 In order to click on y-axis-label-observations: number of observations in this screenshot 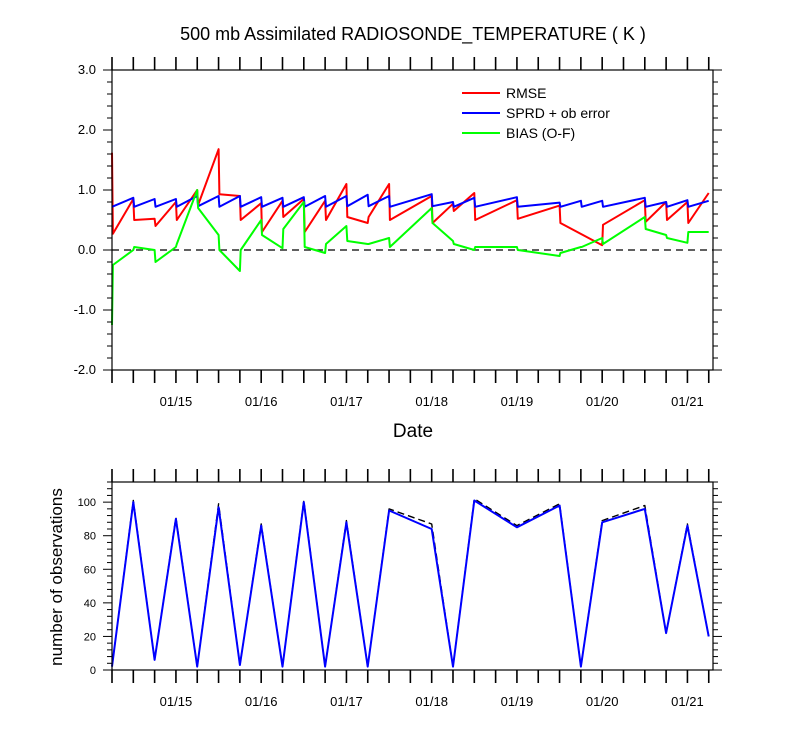, I will do `click(56, 577)`.